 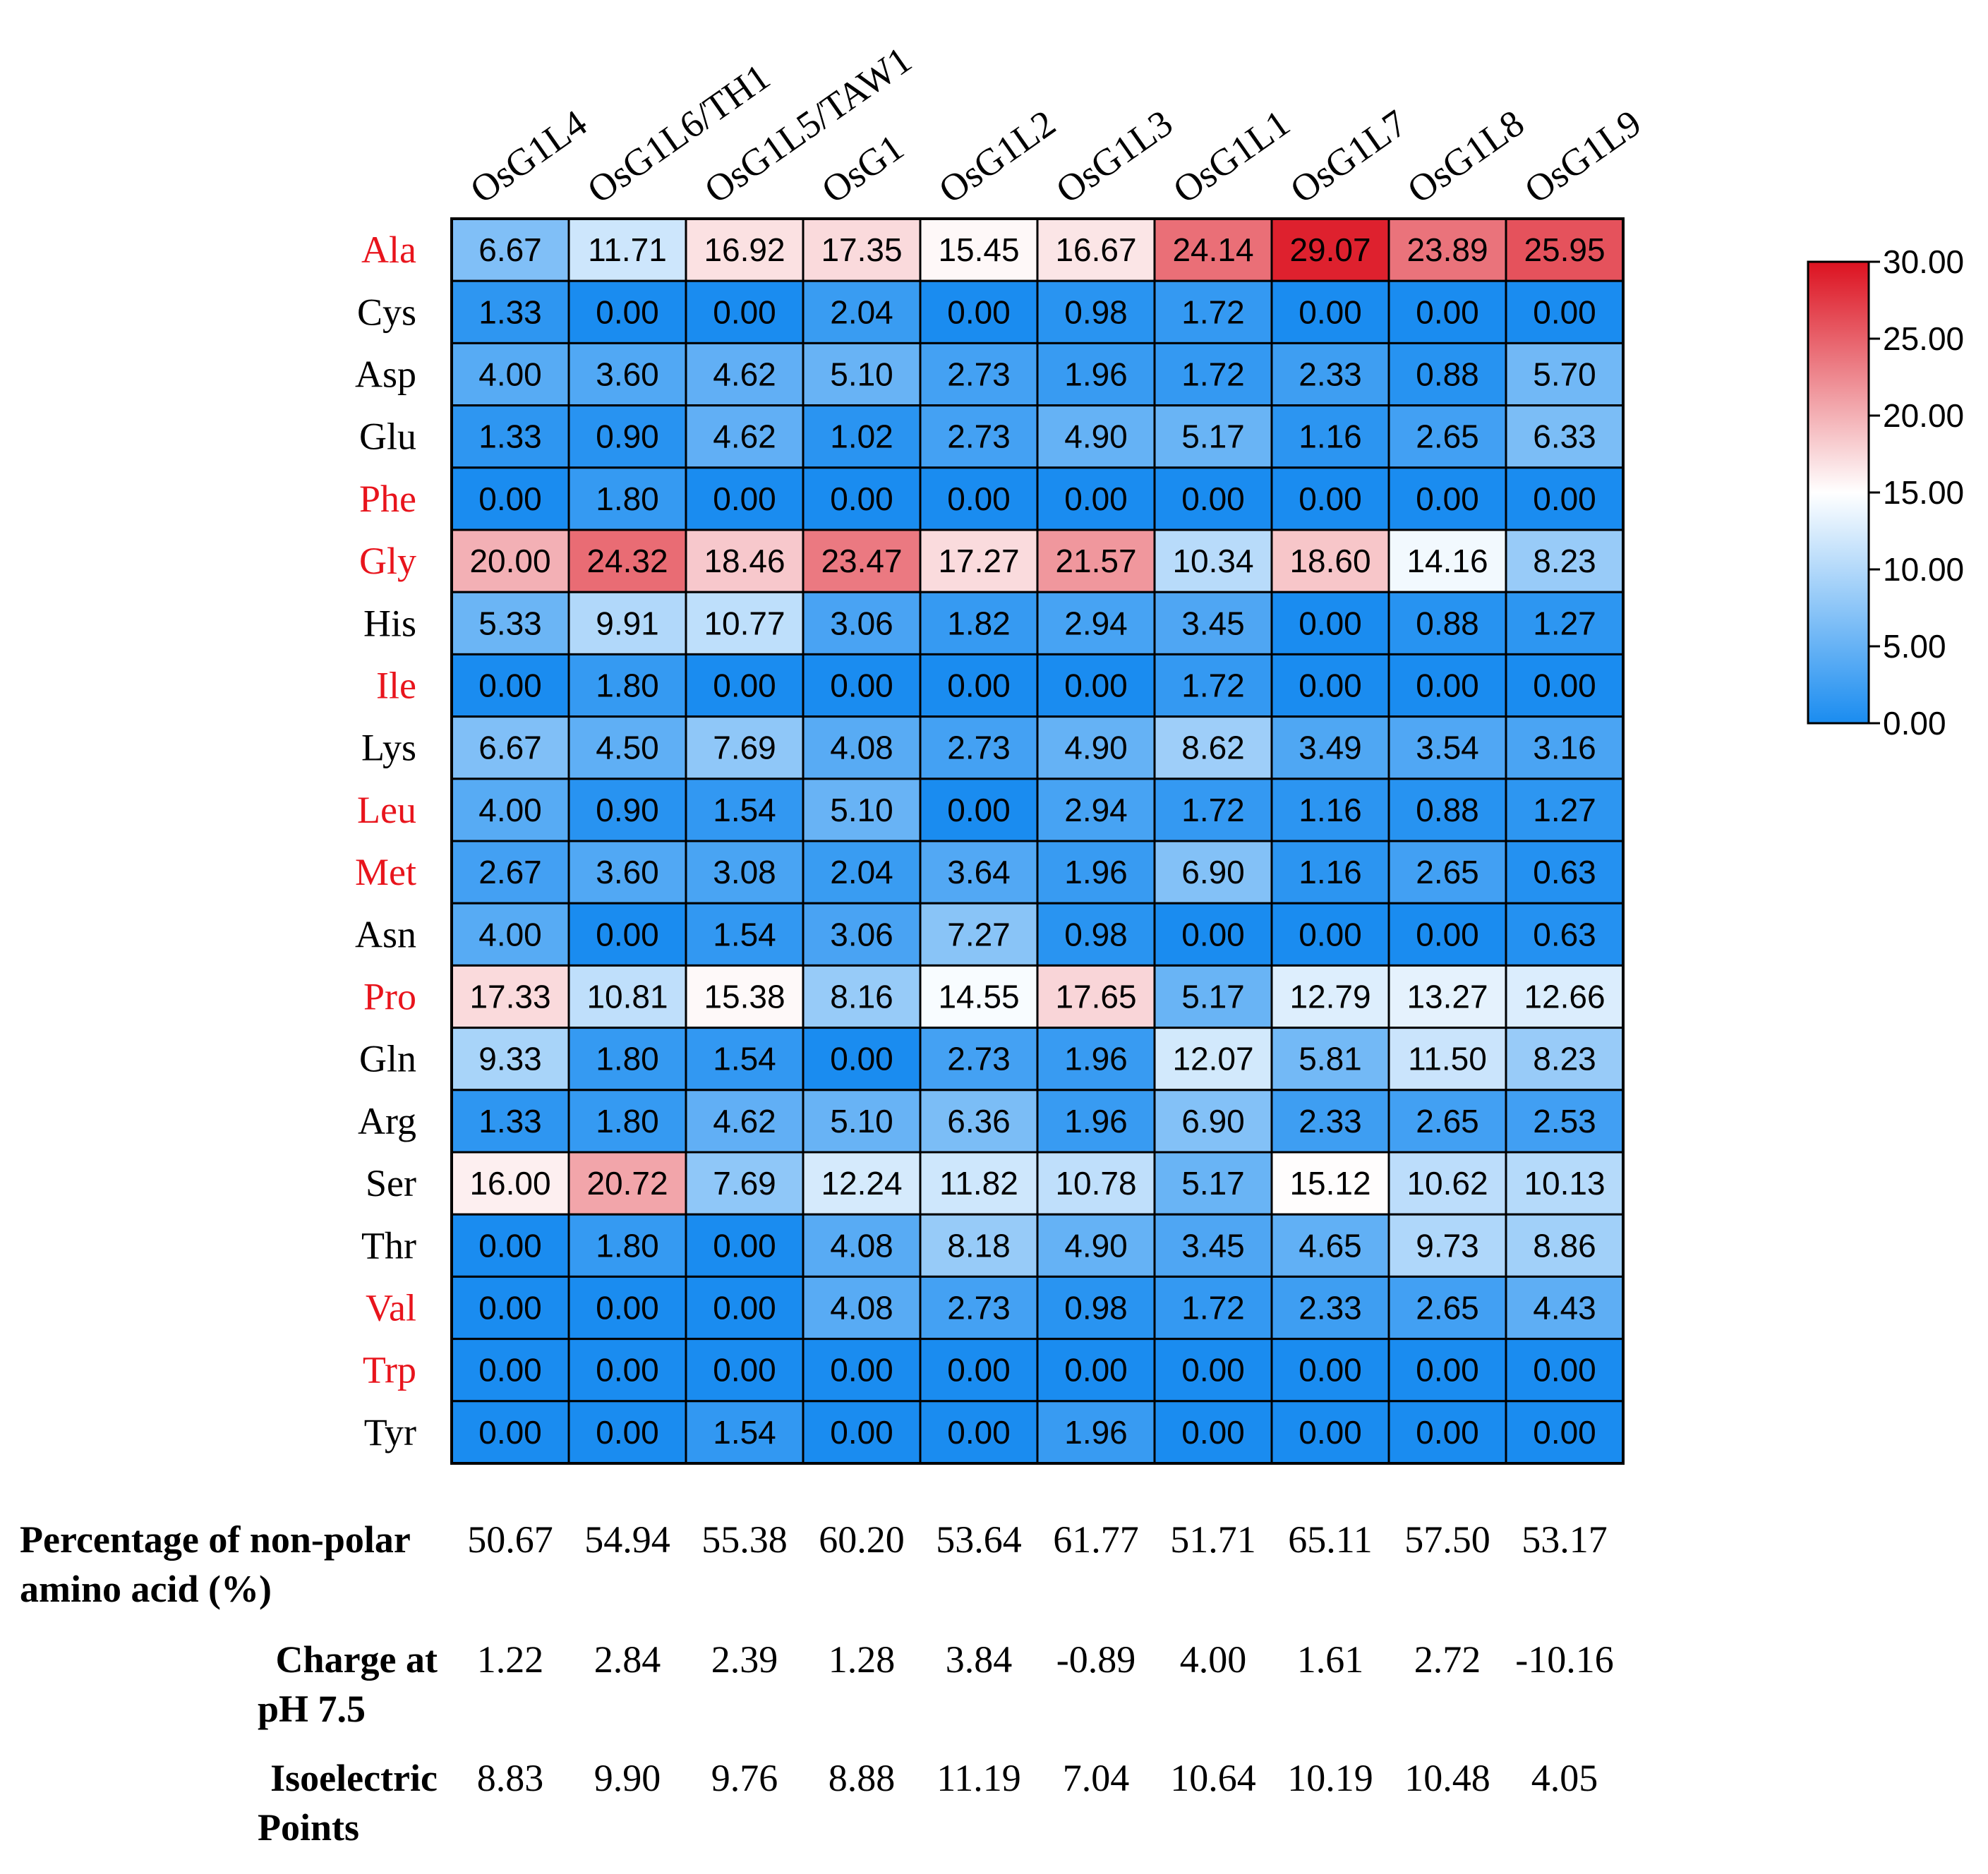 What do you see at coordinates (745, 1184) in the screenshot?
I see `cell-value: 7.69` at bounding box center [745, 1184].